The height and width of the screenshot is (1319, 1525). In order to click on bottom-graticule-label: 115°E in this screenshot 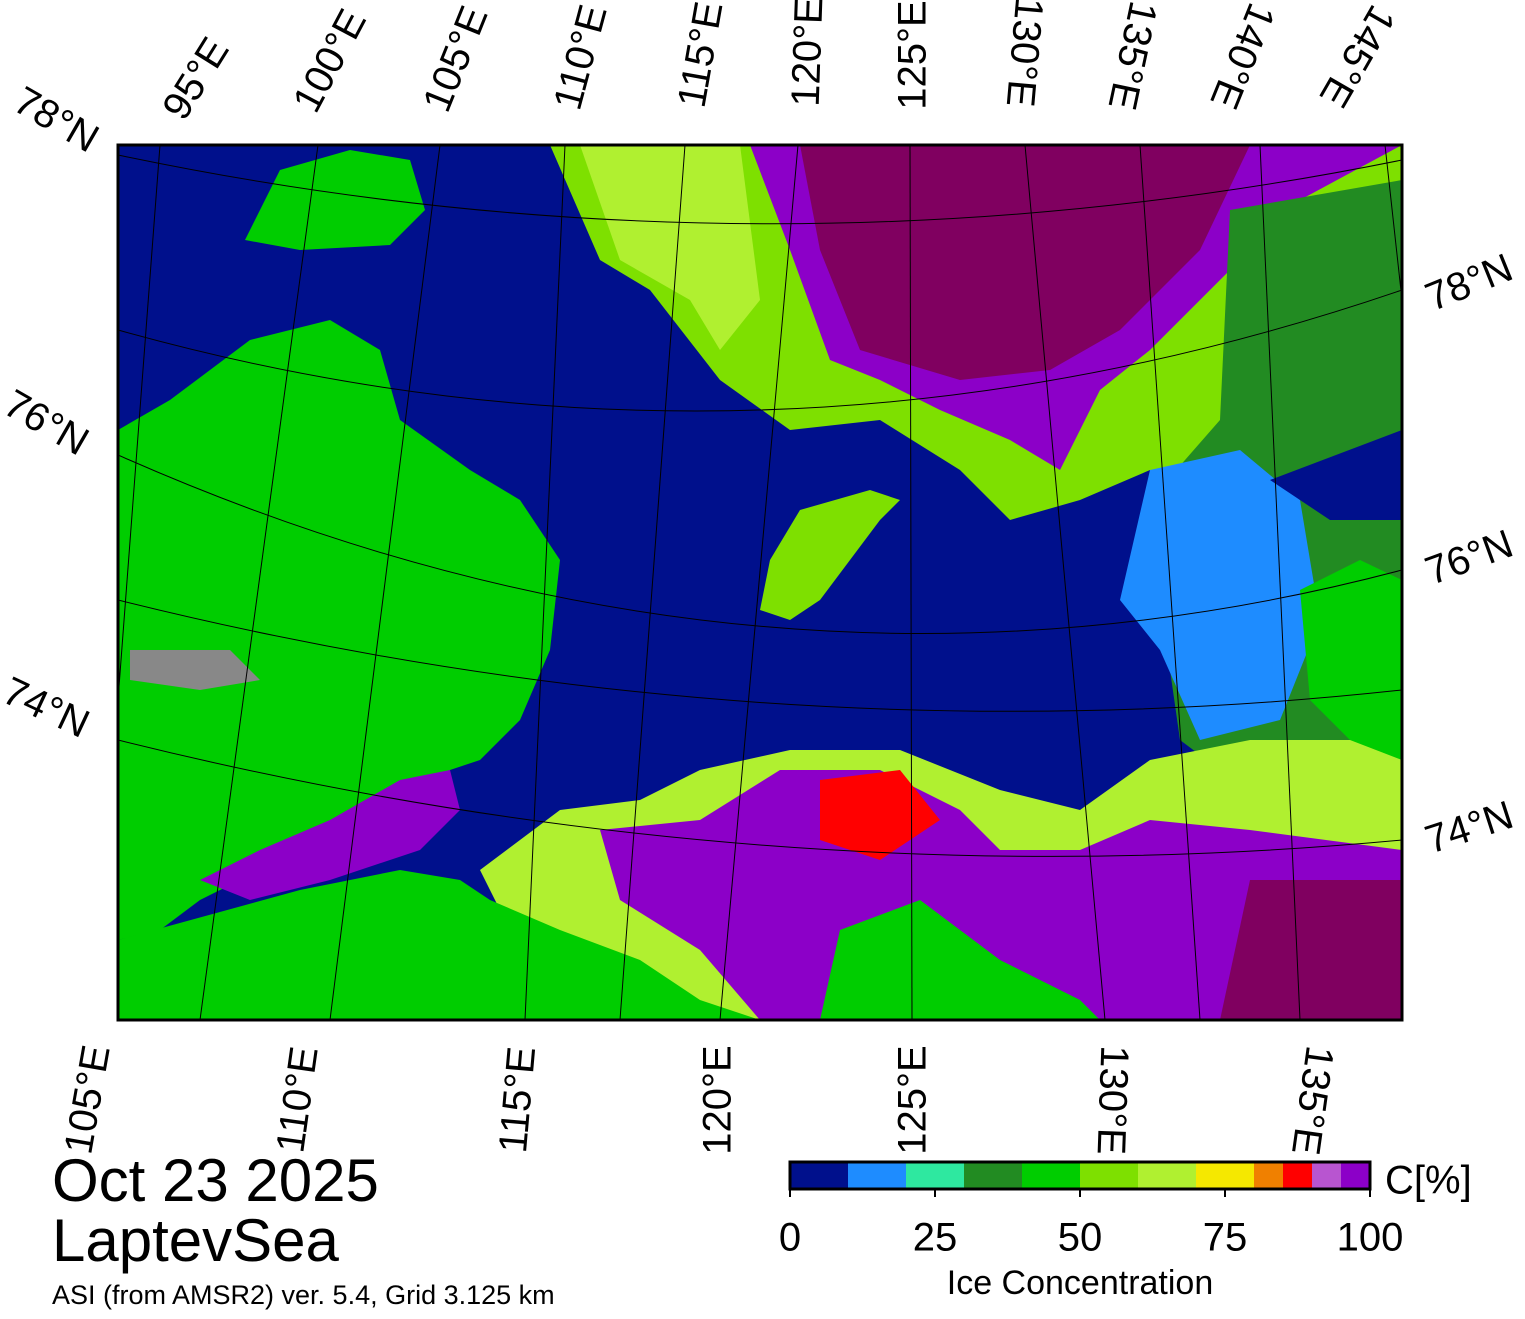, I will do `click(517, 1100)`.